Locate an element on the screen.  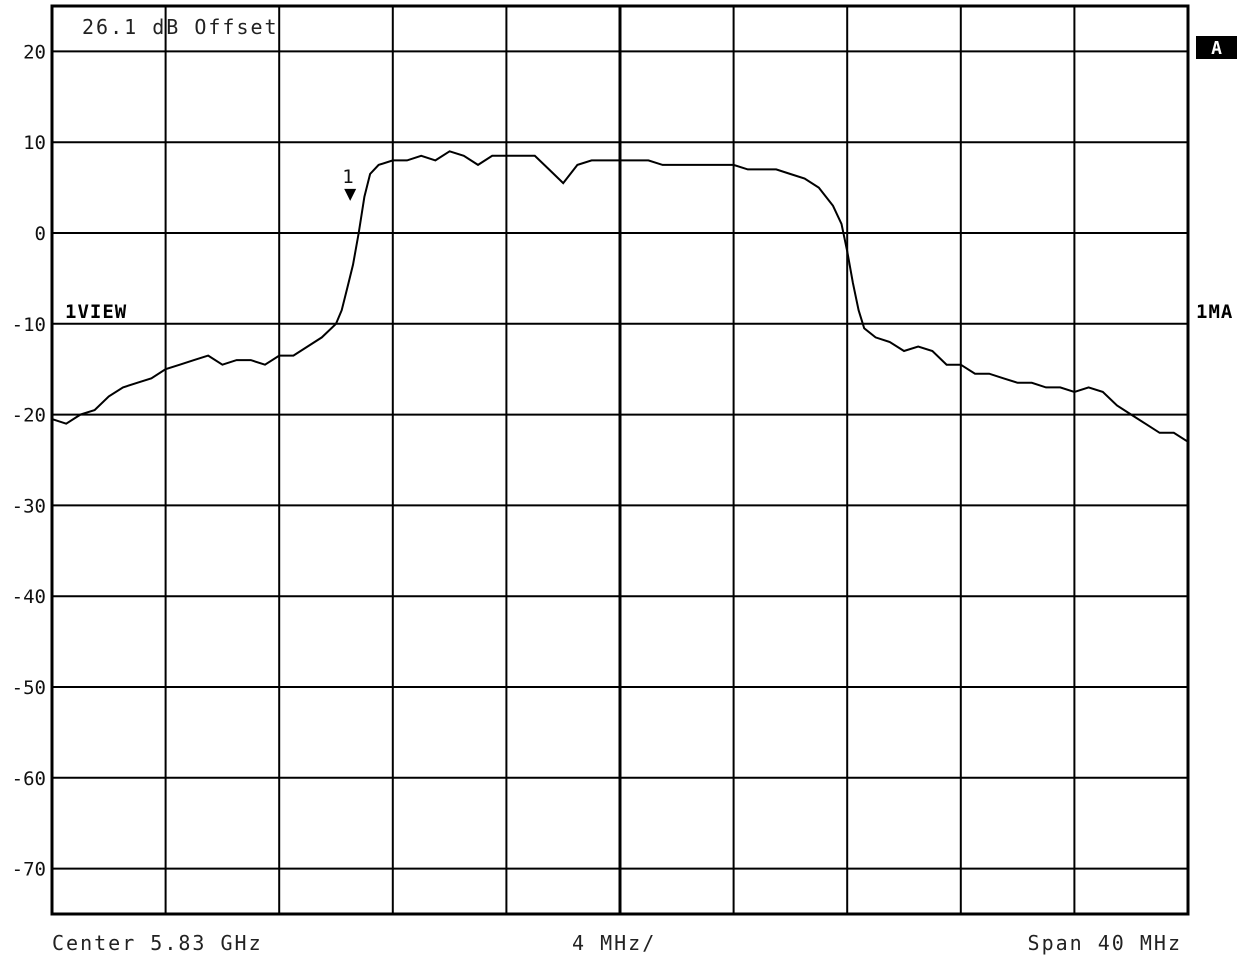
y-tick-label: 20 is located at coordinates (34, 52).